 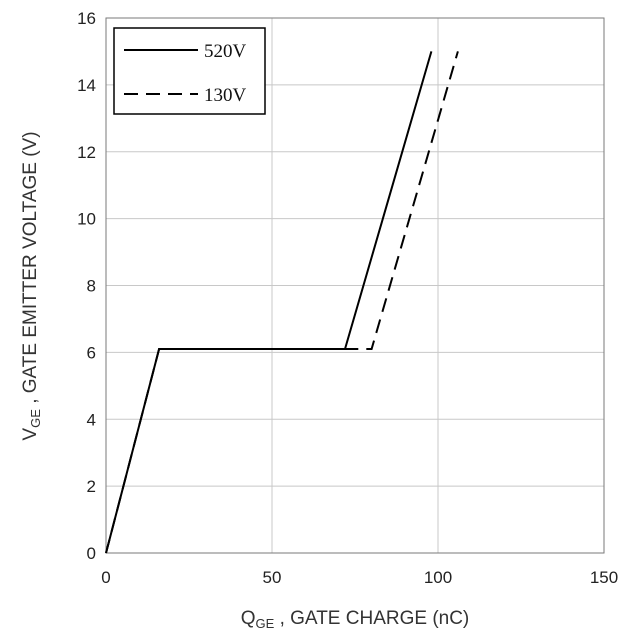 I want to click on legend-label-520v: 520V, so click(x=225, y=51).